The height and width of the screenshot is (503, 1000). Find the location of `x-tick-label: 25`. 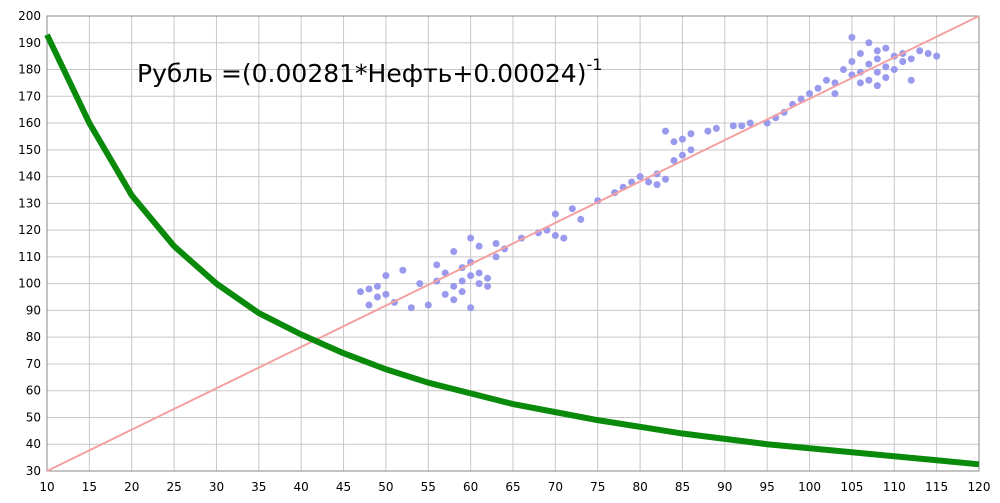

x-tick-label: 25 is located at coordinates (173, 487).